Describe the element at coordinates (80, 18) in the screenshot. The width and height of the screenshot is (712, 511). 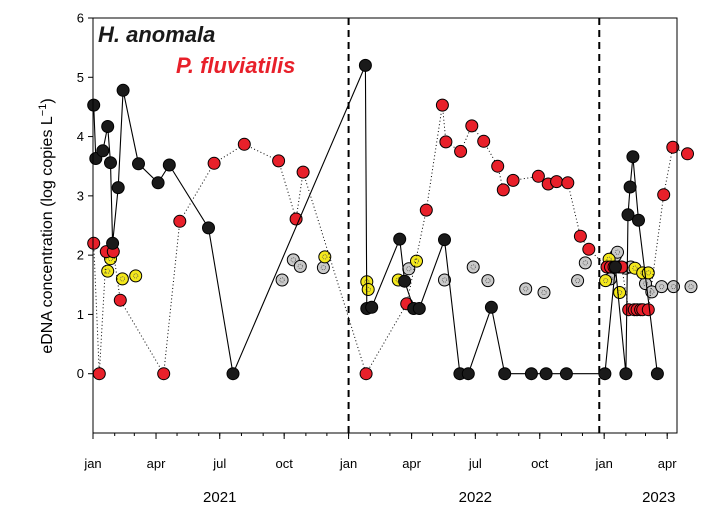
I see `y-tick-label-6: 6` at that location.